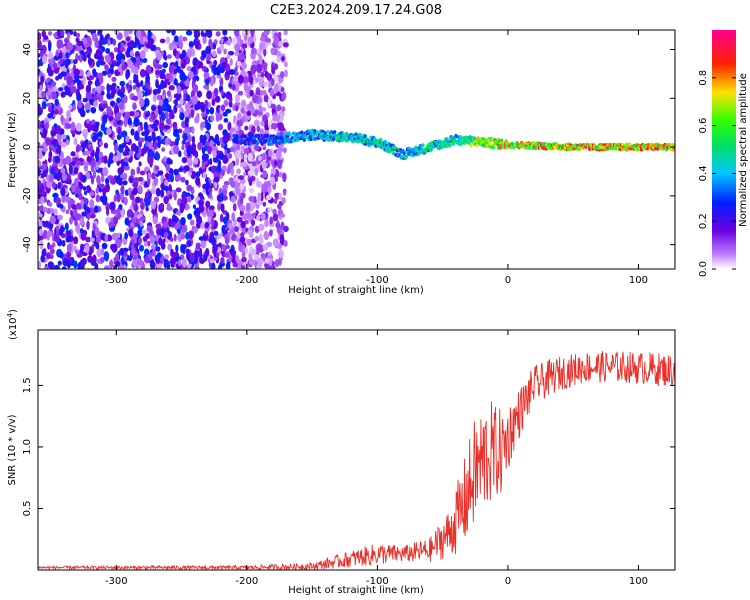 The image size is (750, 600). I want to click on colorbar-tick-label: 0.8, so click(703, 78).